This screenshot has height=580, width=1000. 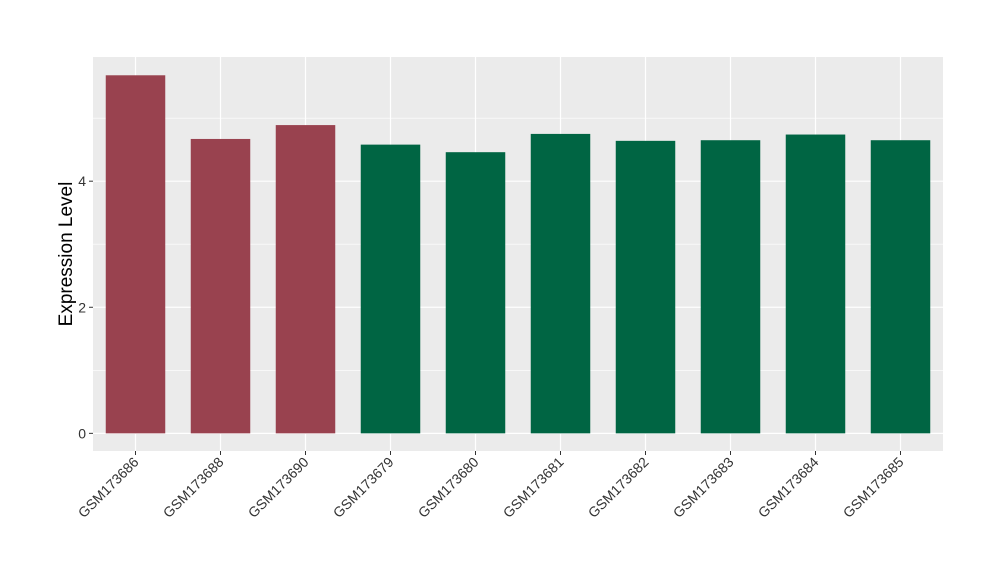 What do you see at coordinates (618, 487) in the screenshot?
I see `x-tick-label: GSM173682` at bounding box center [618, 487].